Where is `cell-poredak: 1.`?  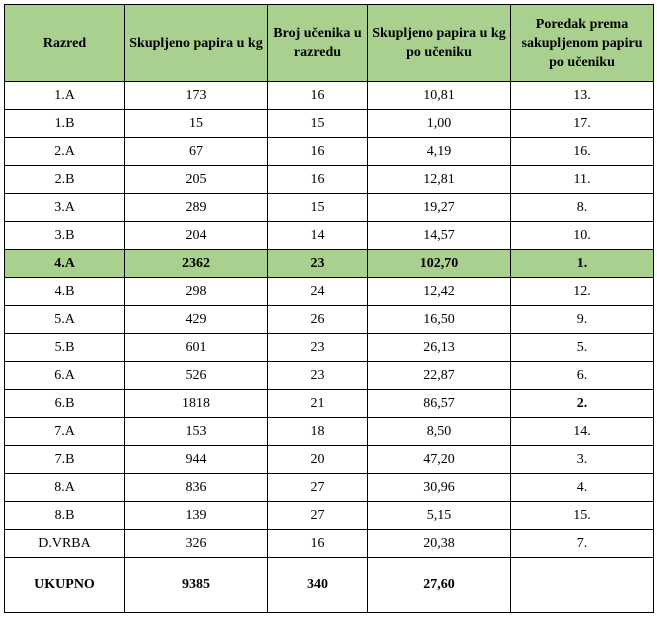 cell-poredak: 1. is located at coordinates (582, 263).